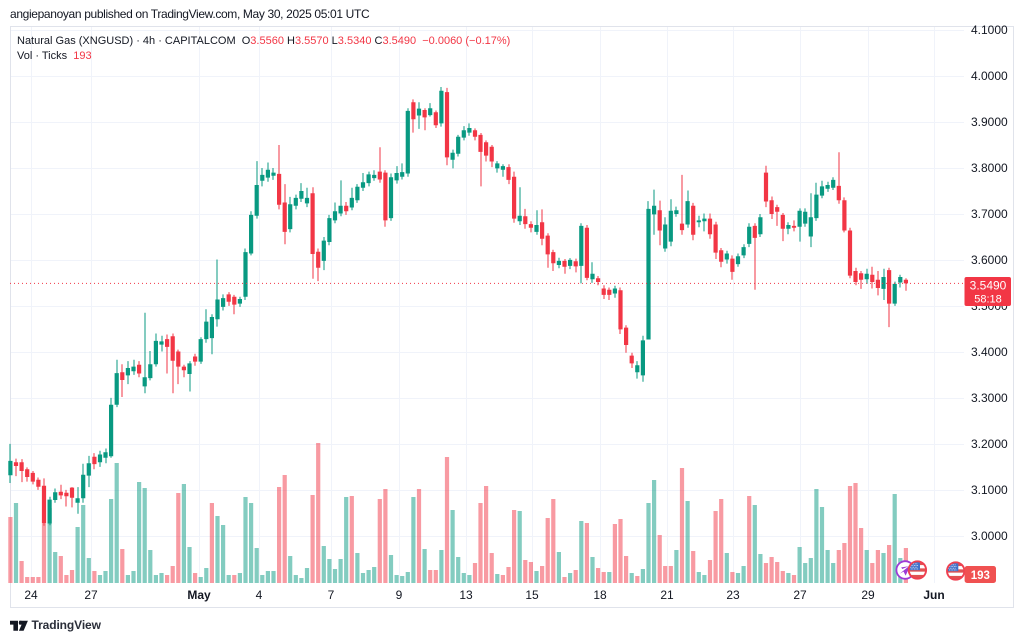 This screenshot has height=642, width=1024. What do you see at coordinates (199, 595) in the screenshot?
I see `svg-text: May` at bounding box center [199, 595].